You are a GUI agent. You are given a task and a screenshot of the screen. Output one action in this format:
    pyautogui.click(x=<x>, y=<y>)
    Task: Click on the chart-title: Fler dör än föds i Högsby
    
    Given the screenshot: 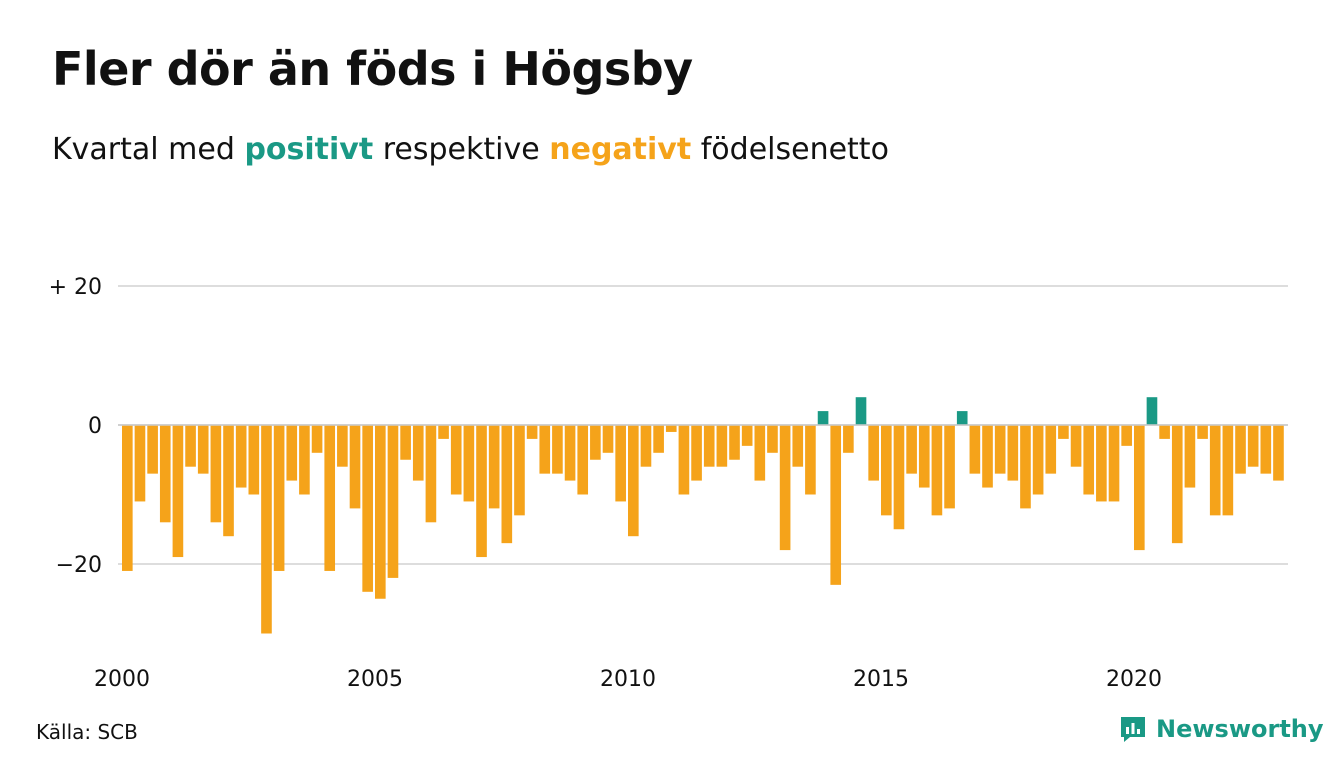 What is the action you would take?
    pyautogui.click(x=372, y=69)
    